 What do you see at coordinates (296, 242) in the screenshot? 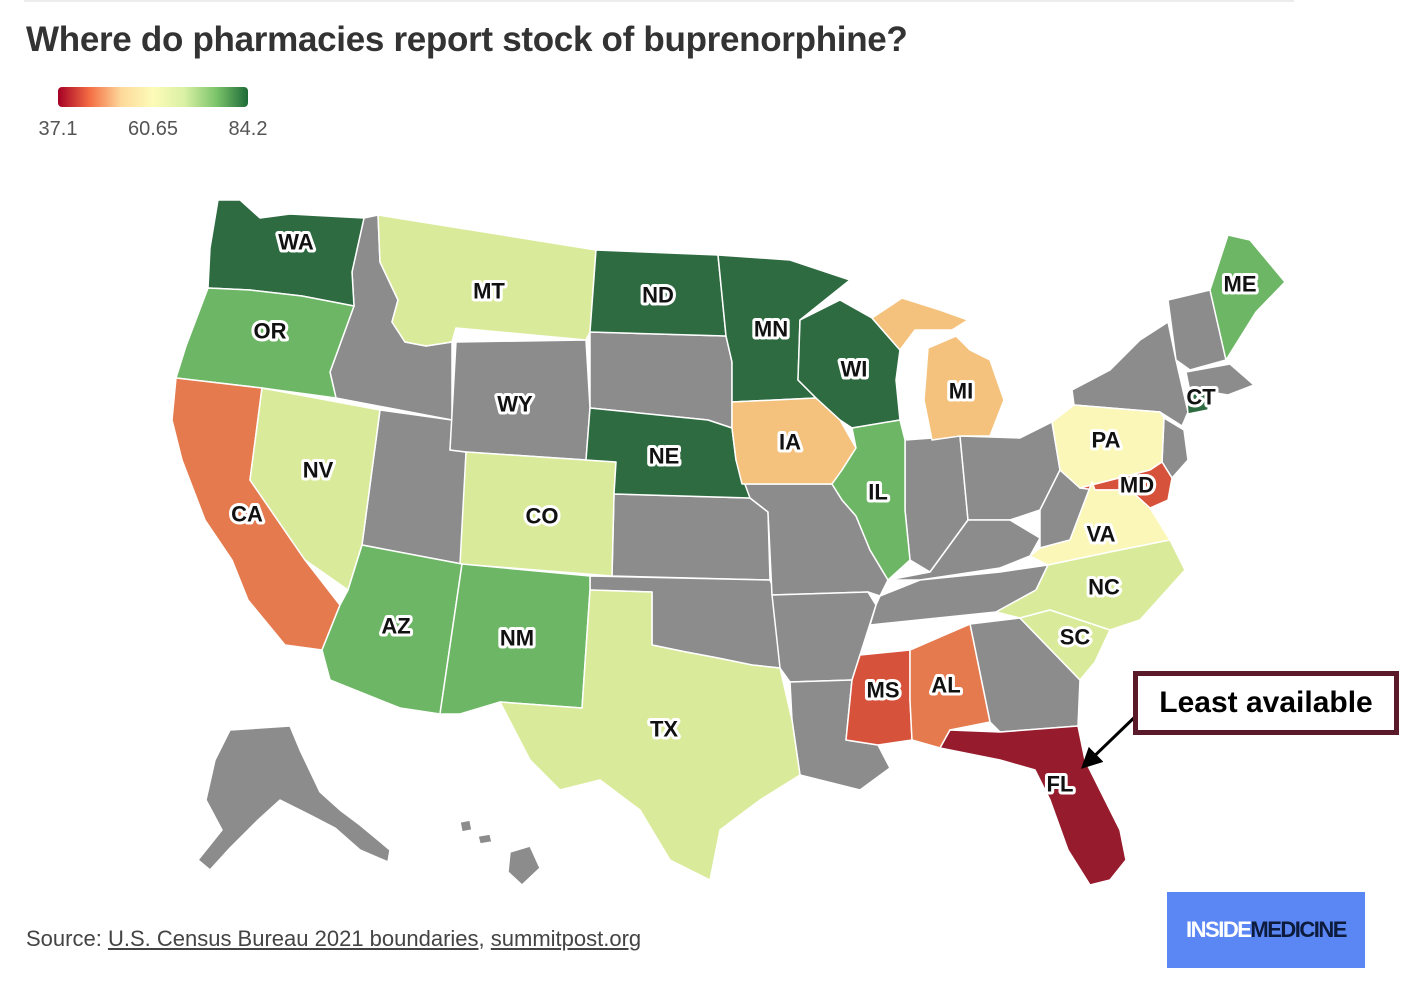
I see `state-label-wa: WA` at bounding box center [296, 242].